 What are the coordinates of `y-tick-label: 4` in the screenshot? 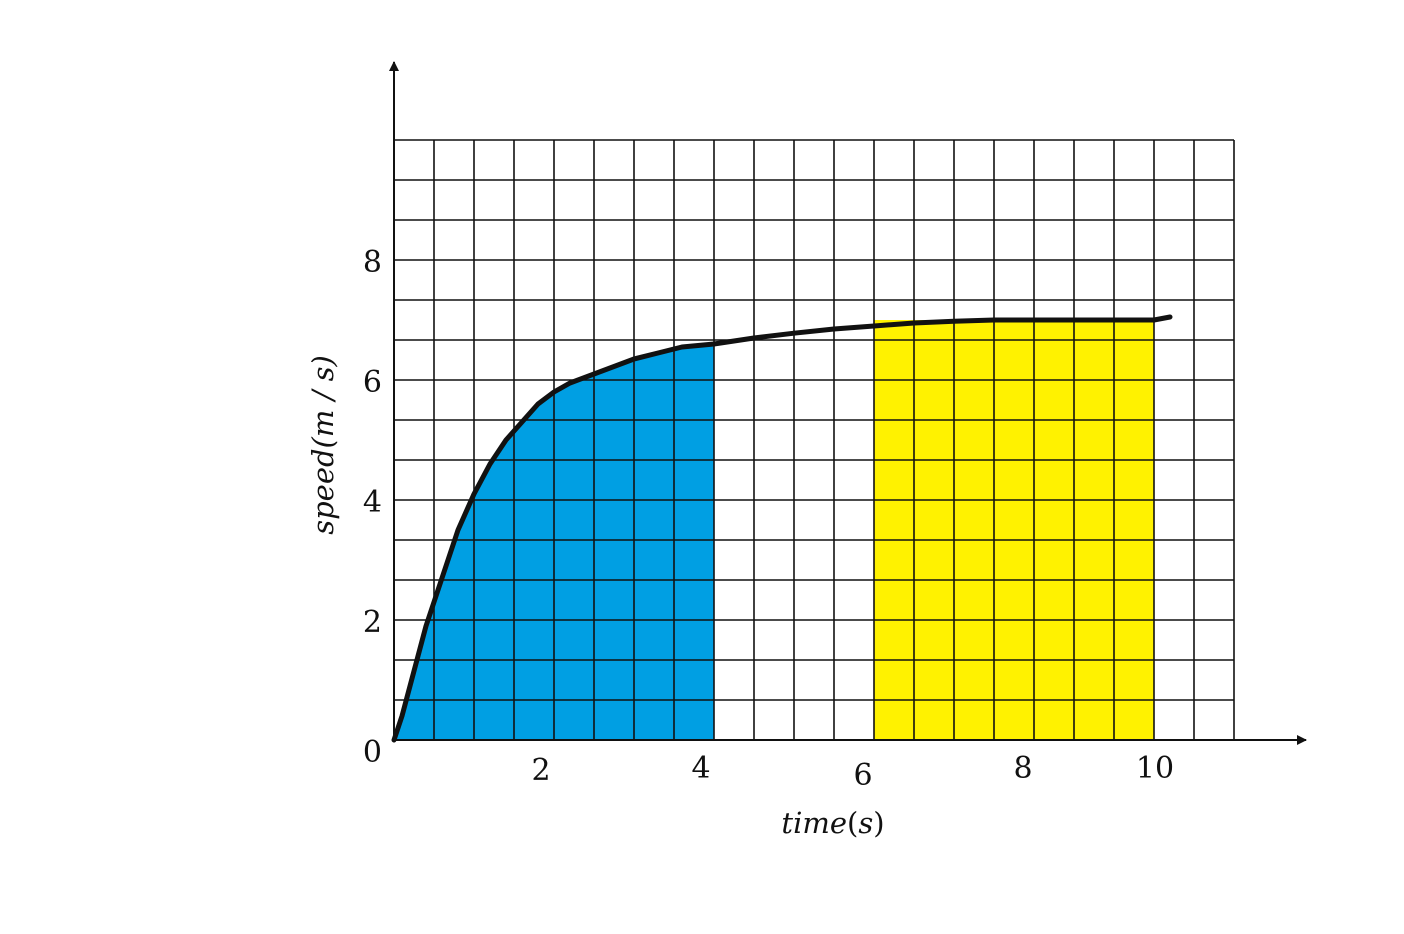 It's located at (372, 502).